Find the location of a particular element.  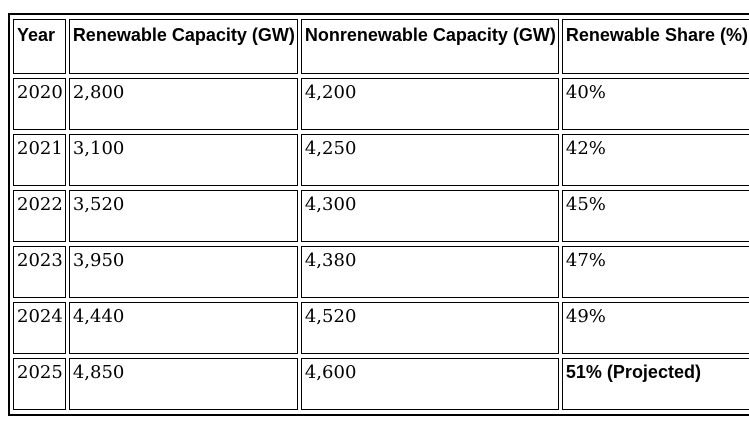

renewable-share-cell: 47% is located at coordinates (655, 272).